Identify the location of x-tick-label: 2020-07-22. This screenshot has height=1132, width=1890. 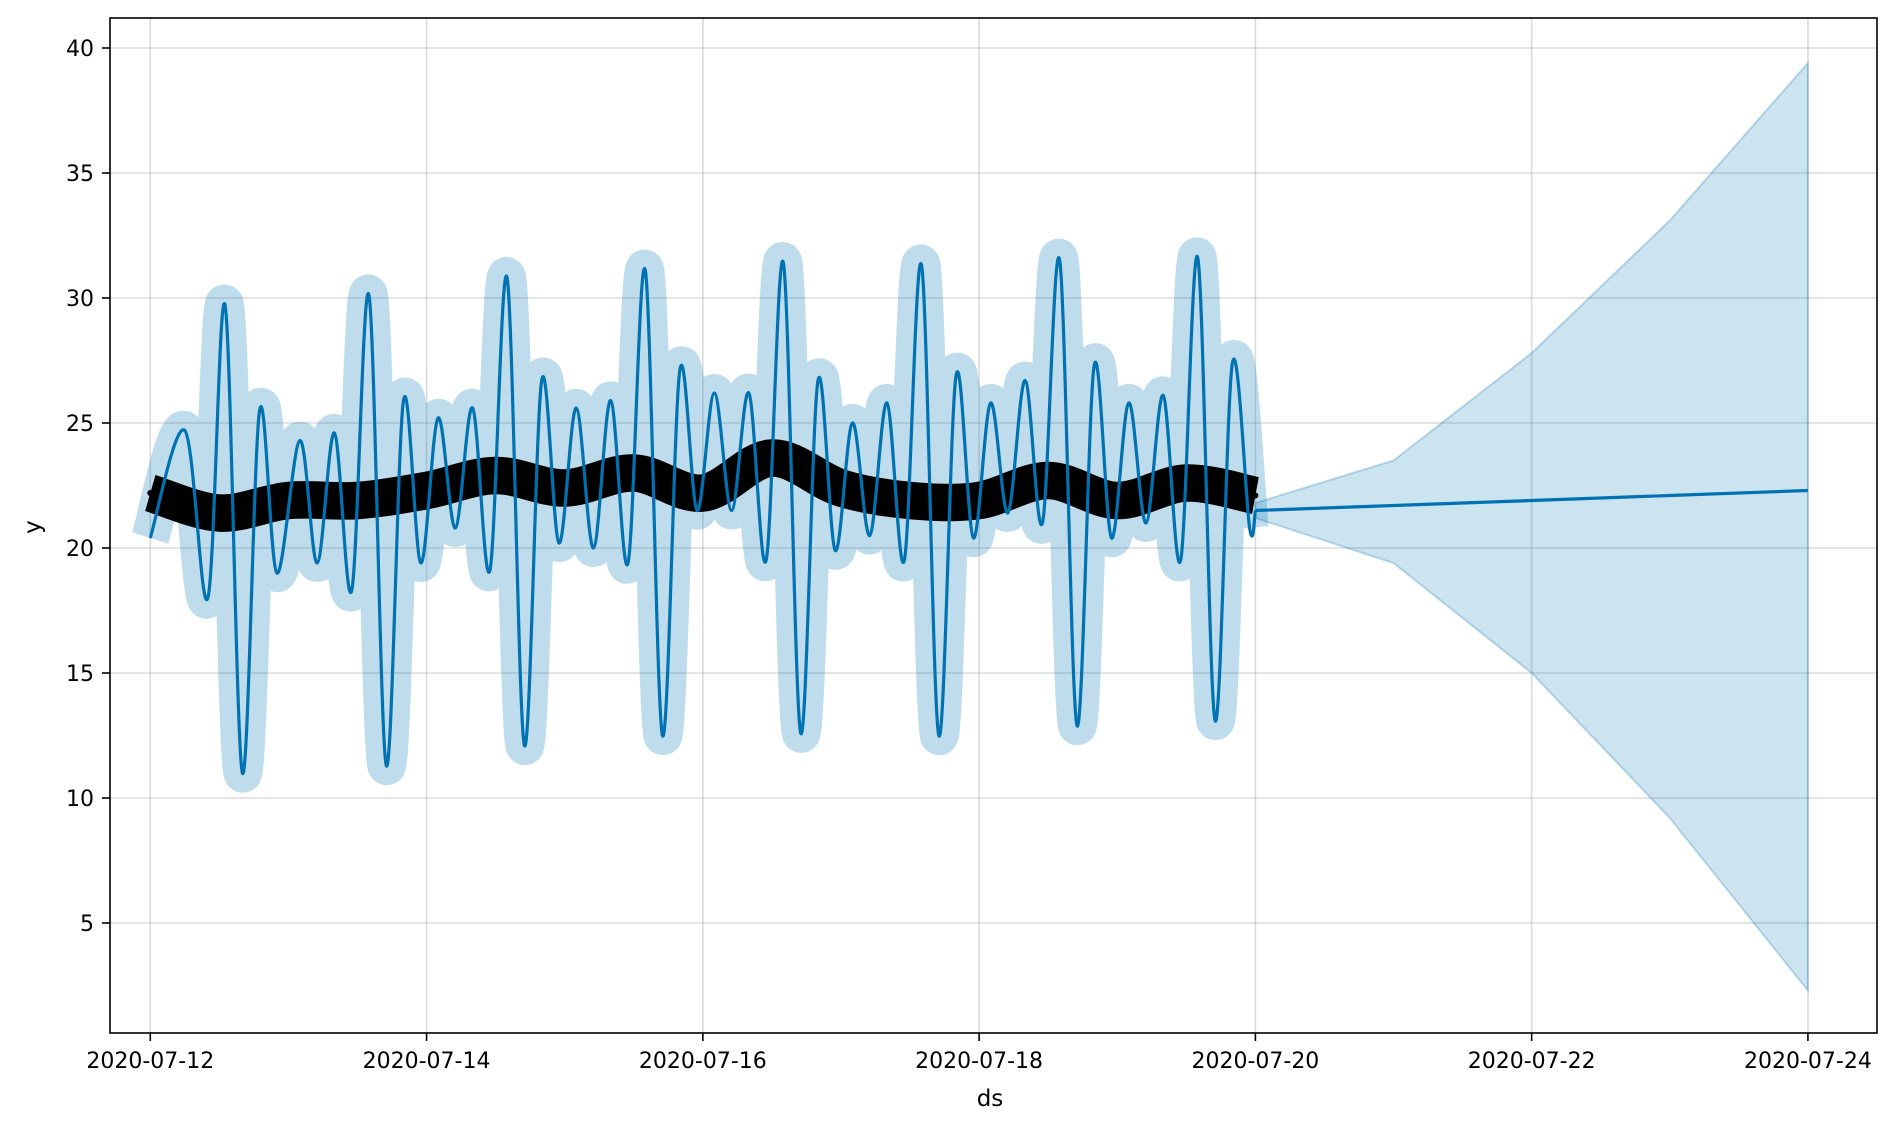
(1532, 1061).